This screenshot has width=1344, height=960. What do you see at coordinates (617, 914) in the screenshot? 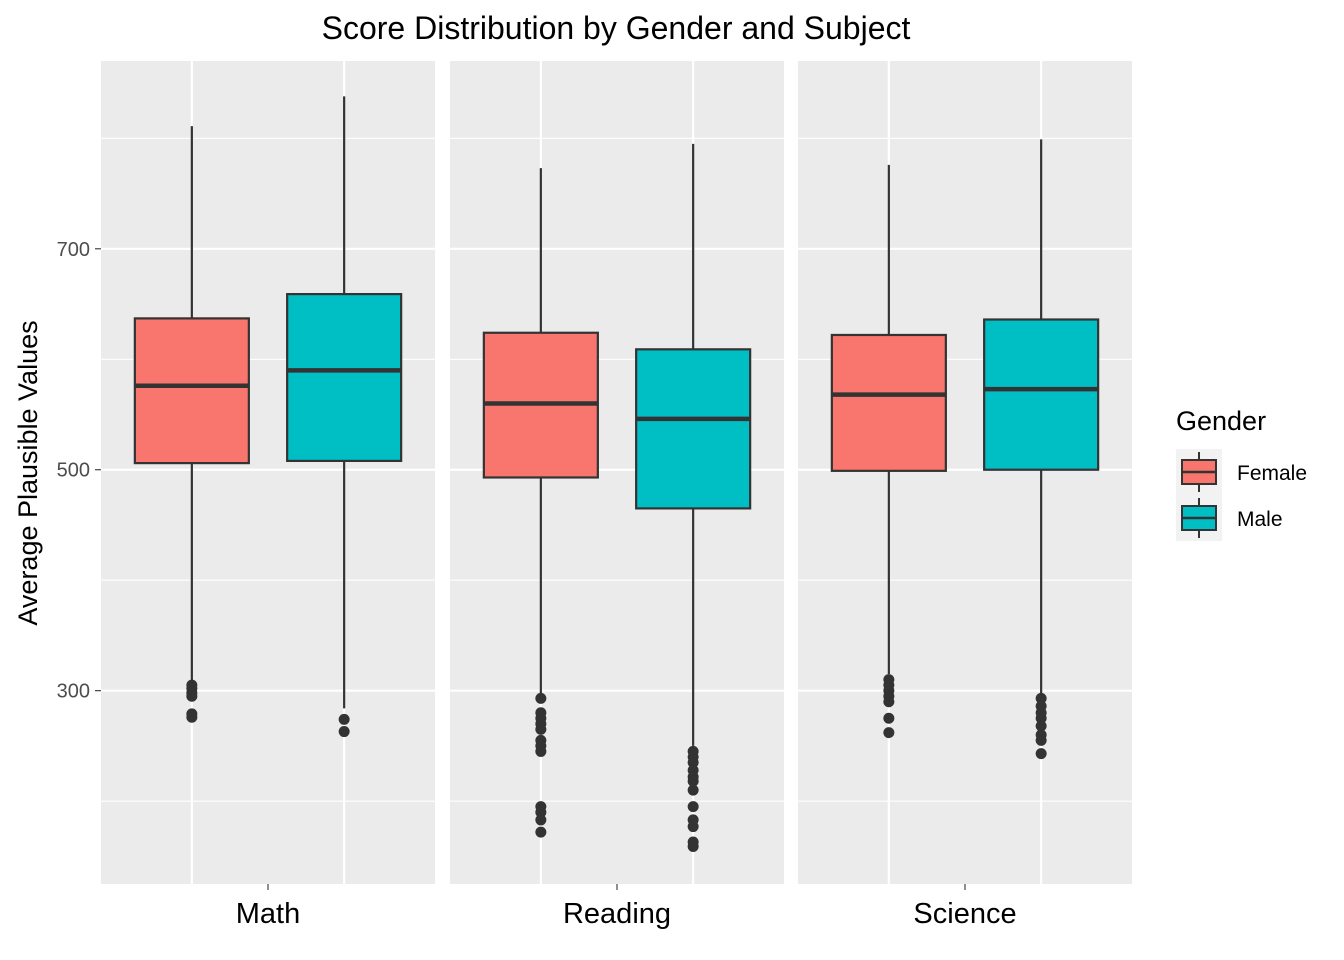
I see `facet-label: Reading` at bounding box center [617, 914].